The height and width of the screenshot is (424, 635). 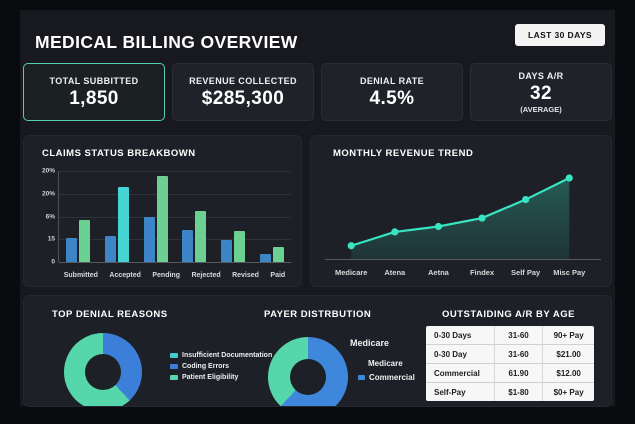 I want to click on kpi-label: TOTAL SUBBITTED, so click(x=94, y=81).